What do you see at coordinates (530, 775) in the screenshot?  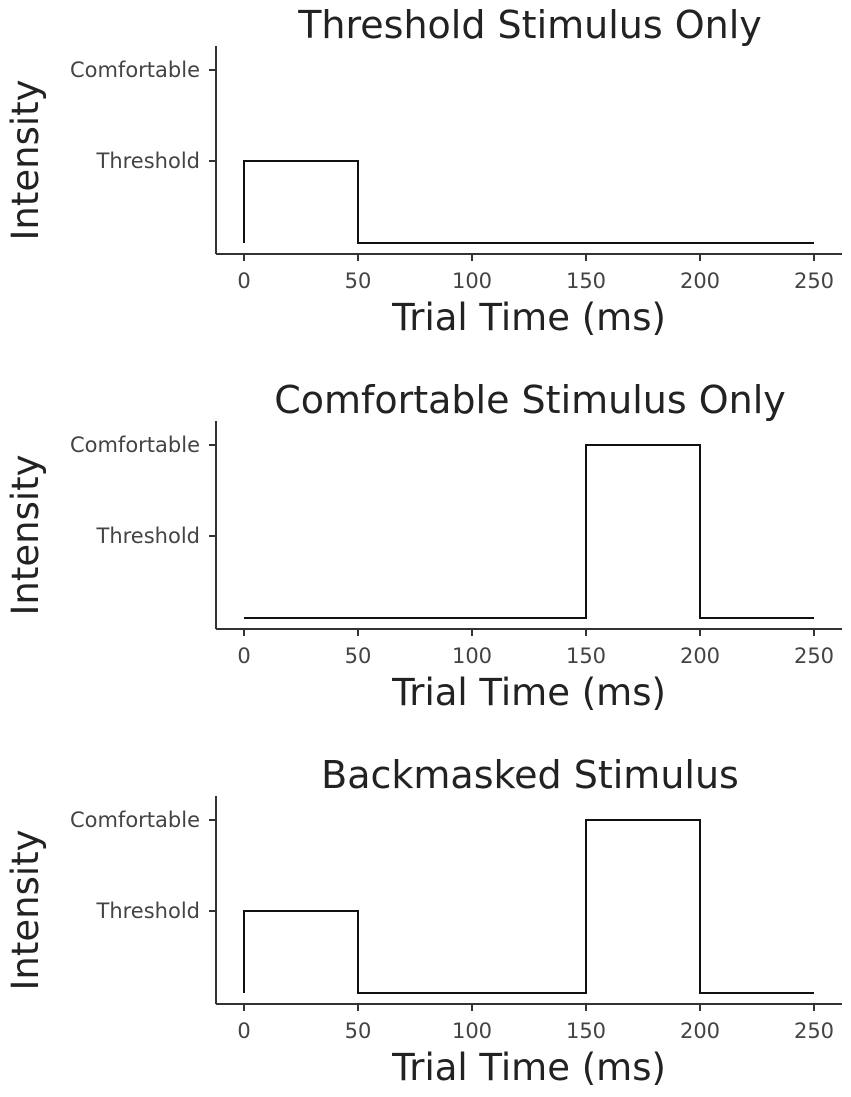 I see `chart-title: Backmasked Stimulus` at bounding box center [530, 775].